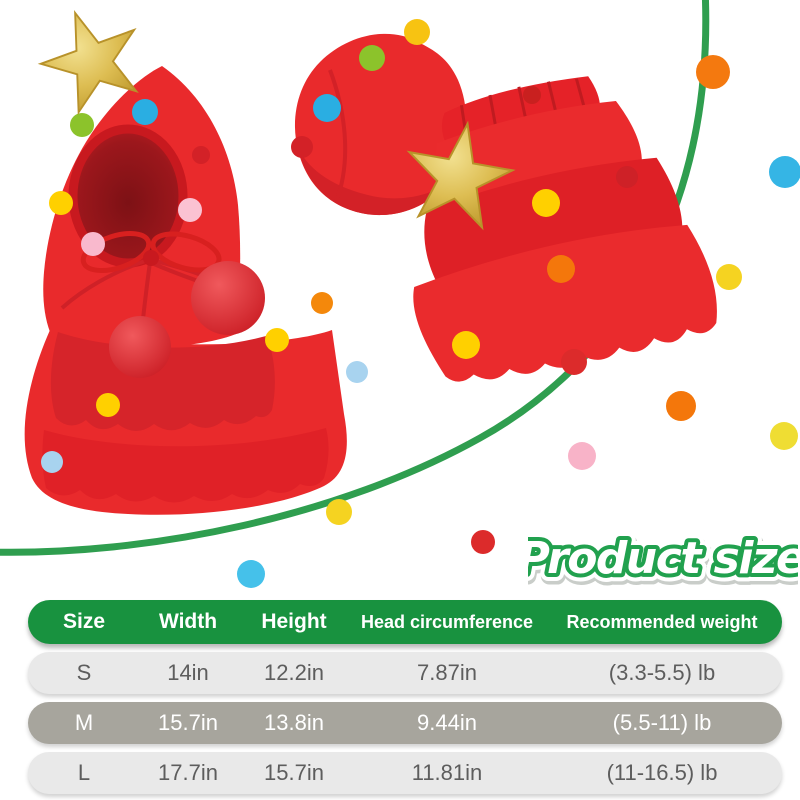 The width and height of the screenshot is (800, 800). Describe the element at coordinates (405, 723) in the screenshot. I see `table-row-m: M 15.7in 13.8in 9.44in (5.5-11) lb` at that location.